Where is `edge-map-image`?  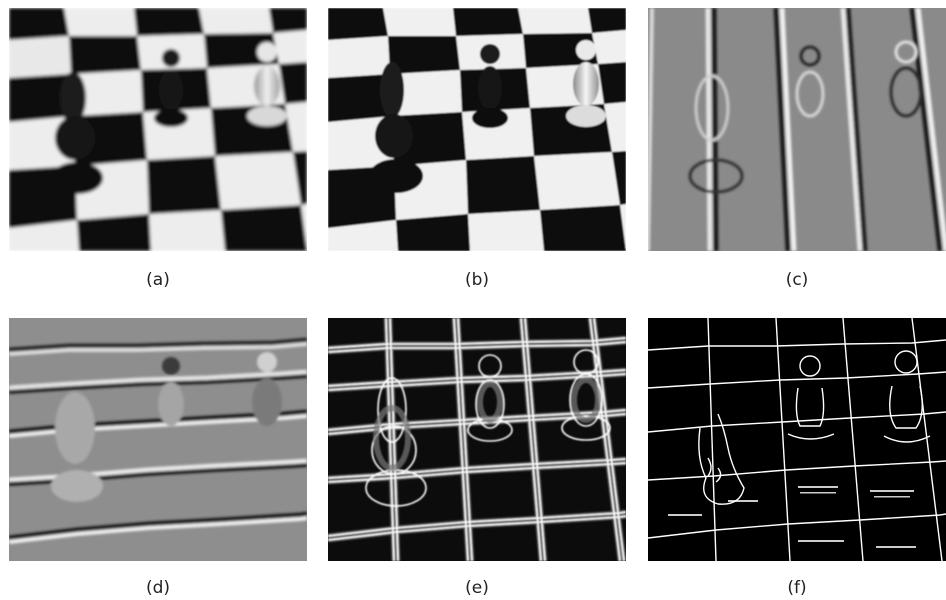
edge-map-image is located at coordinates (797, 439).